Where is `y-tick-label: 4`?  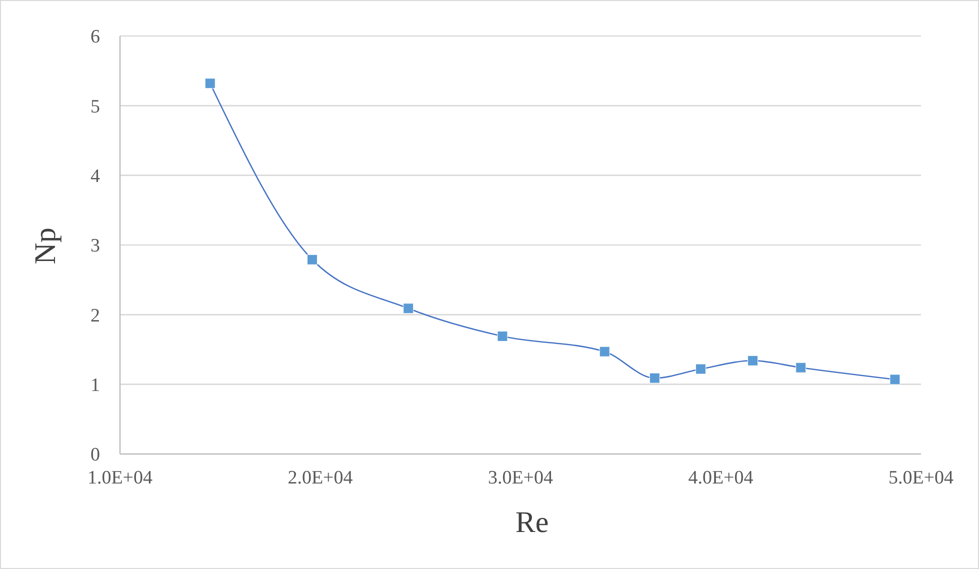
y-tick-label: 4 is located at coordinates (95, 177).